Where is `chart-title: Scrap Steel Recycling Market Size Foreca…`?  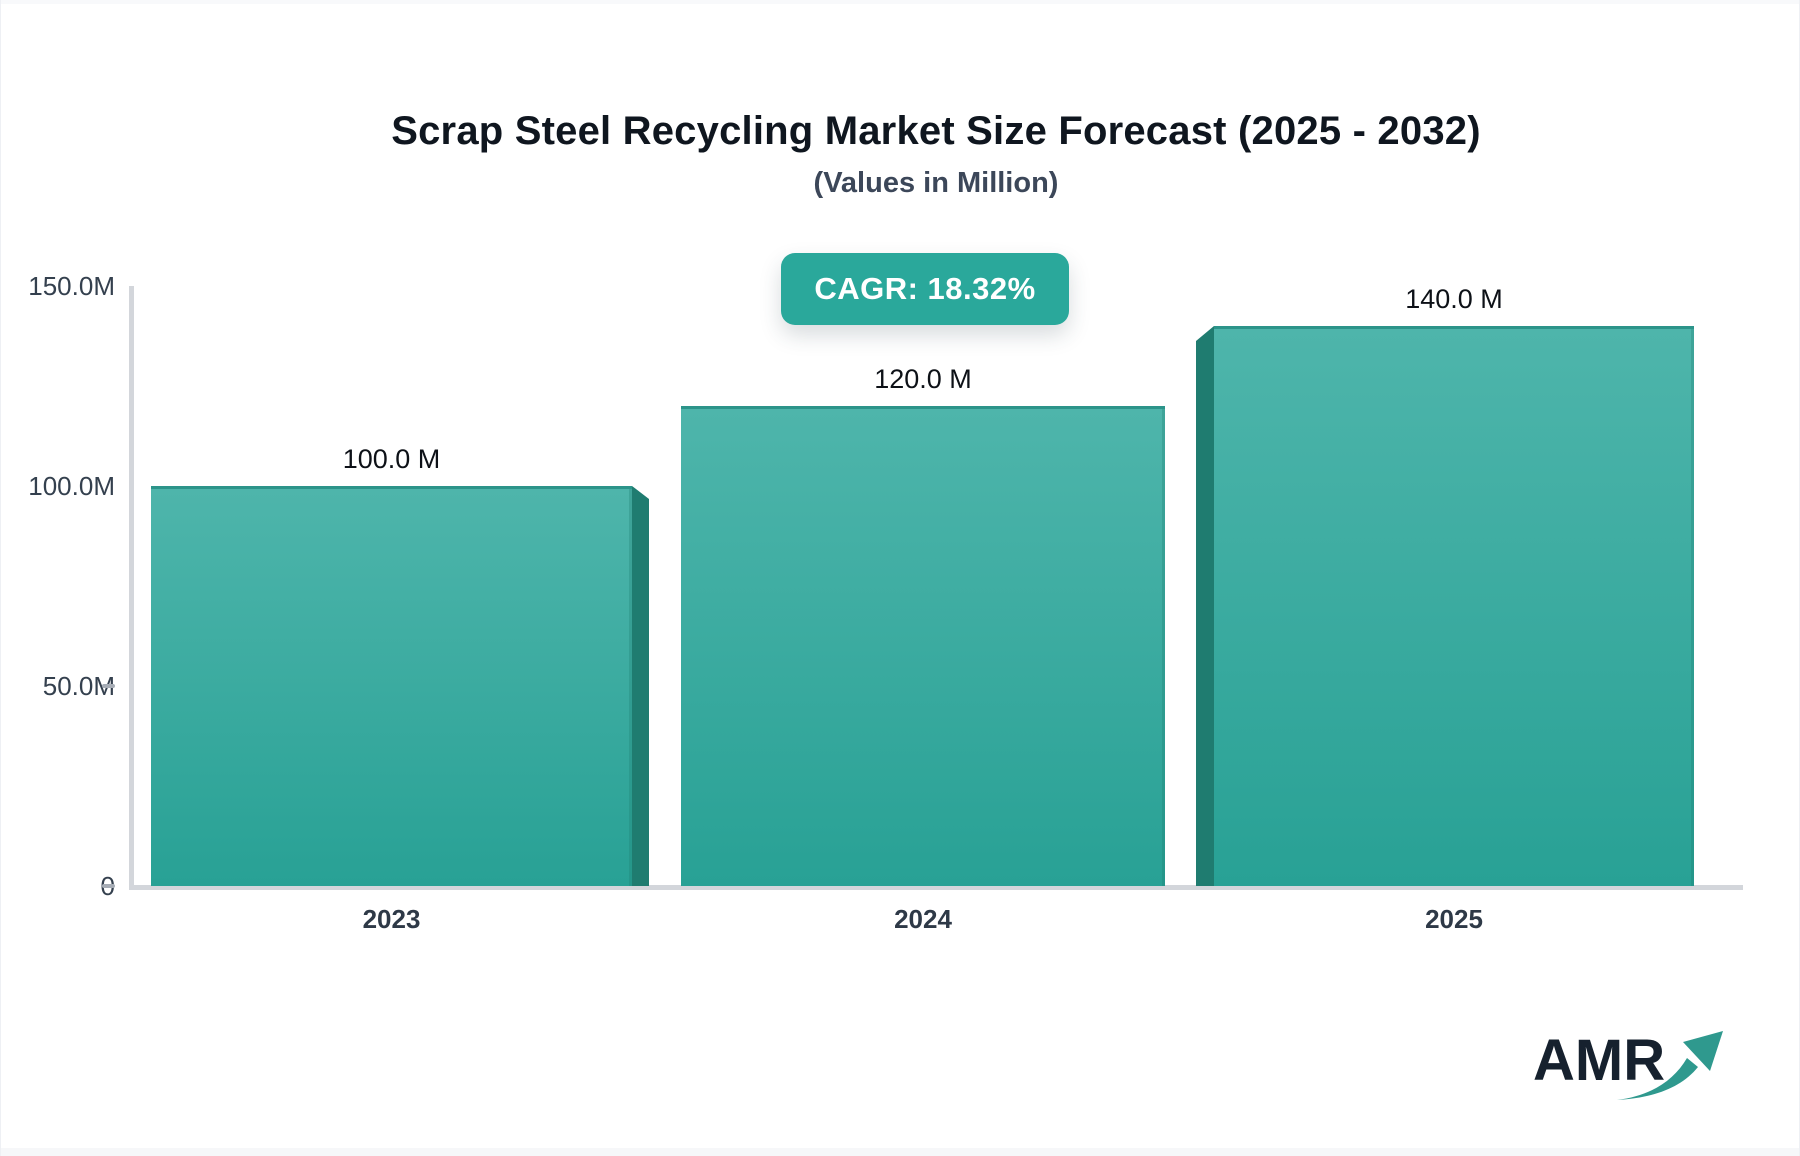 chart-title: Scrap Steel Recycling Market Size Foreca… is located at coordinates (936, 131).